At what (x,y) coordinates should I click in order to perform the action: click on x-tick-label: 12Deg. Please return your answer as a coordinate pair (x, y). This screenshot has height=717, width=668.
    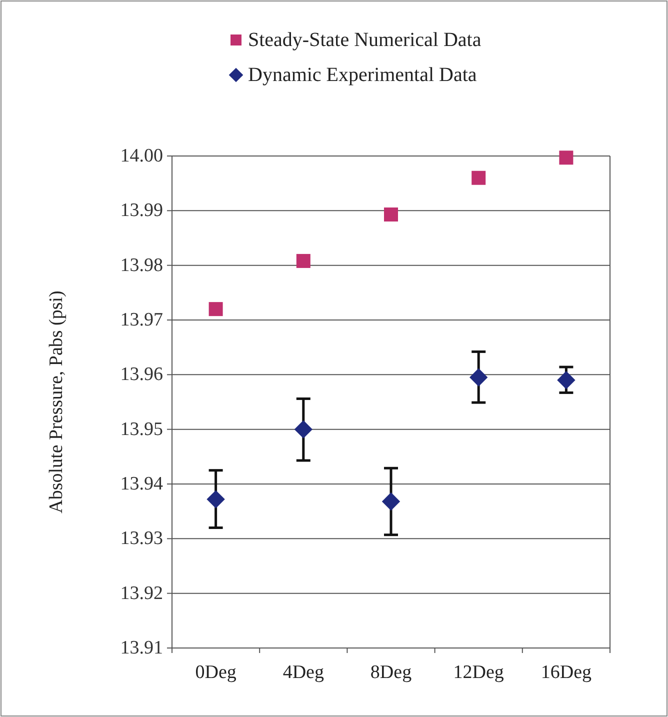
    Looking at the image, I should click on (478, 672).